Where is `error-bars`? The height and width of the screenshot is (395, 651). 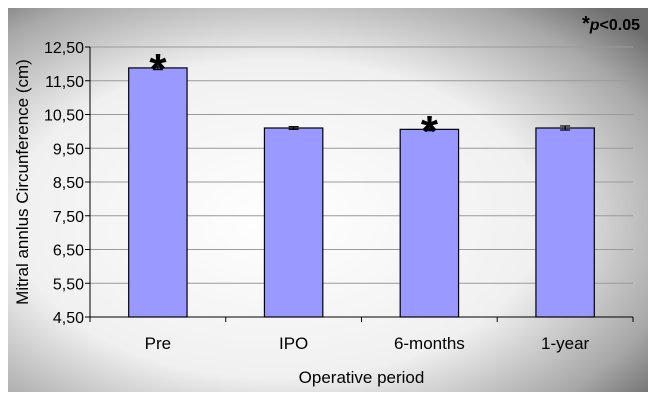 error-bars is located at coordinates (361, 98).